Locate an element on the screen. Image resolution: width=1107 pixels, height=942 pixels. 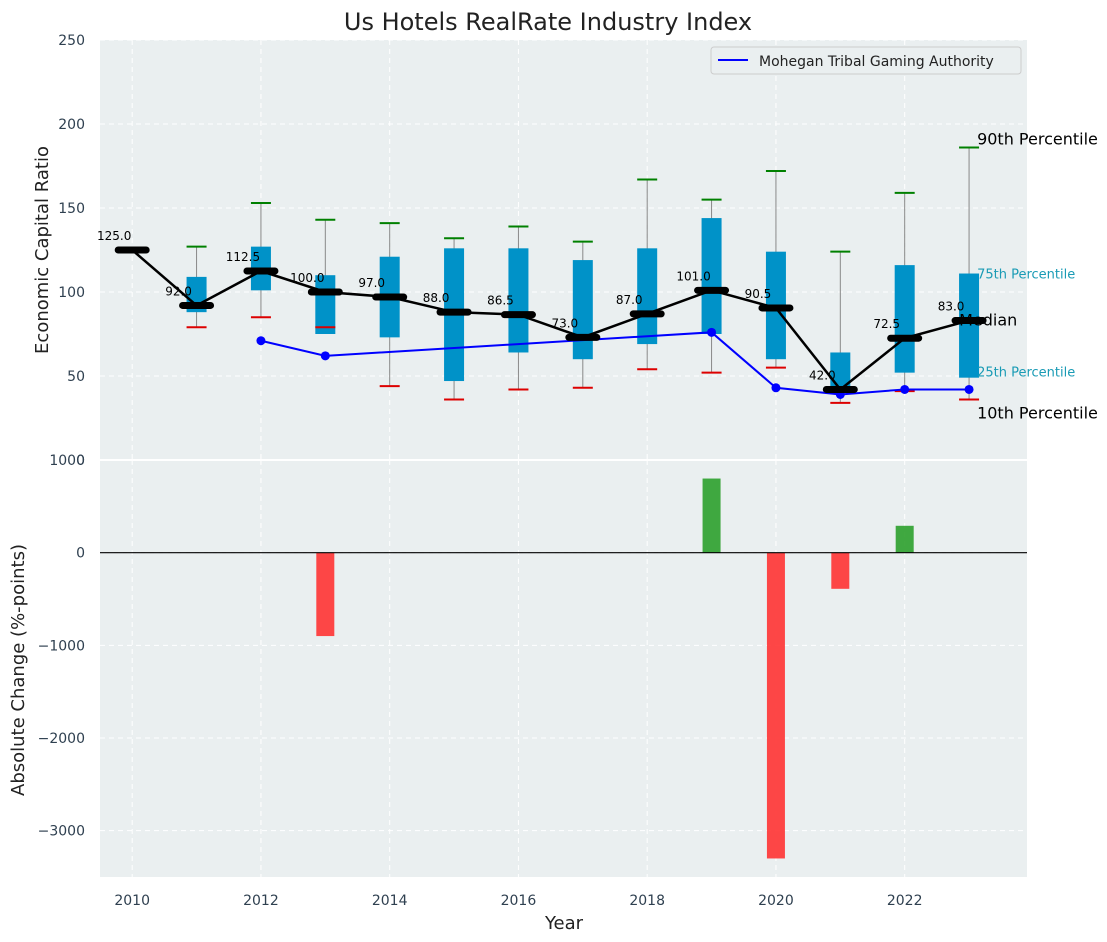
bottom-y-tick-label: −1000 is located at coordinates (61, 646).